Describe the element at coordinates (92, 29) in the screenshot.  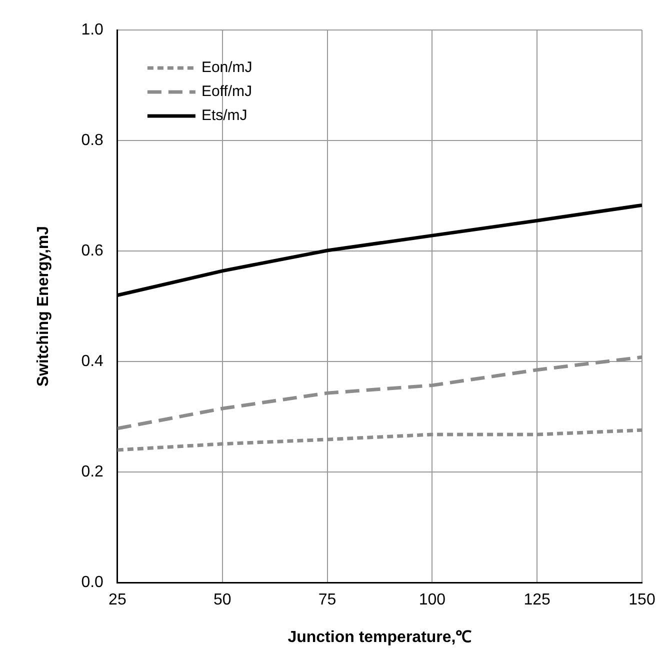
I see `y-tick-label: 1.0` at that location.